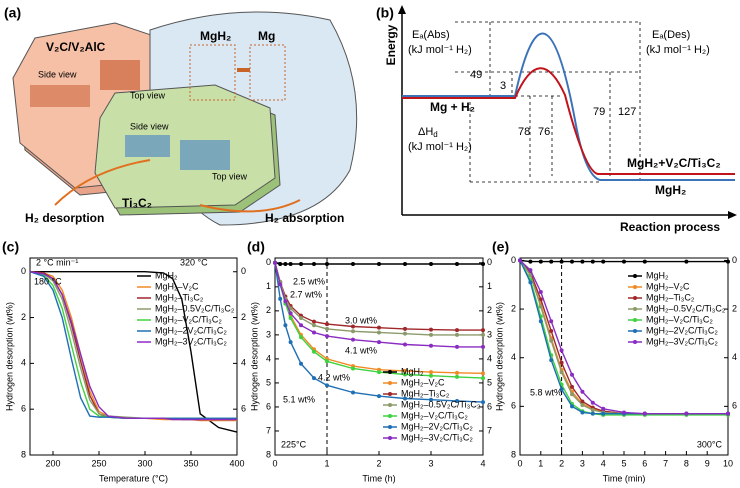 The image size is (740, 488). Describe the element at coordinates (309, 281) in the screenshot. I see `annotation: 2.5 wt%` at that location.